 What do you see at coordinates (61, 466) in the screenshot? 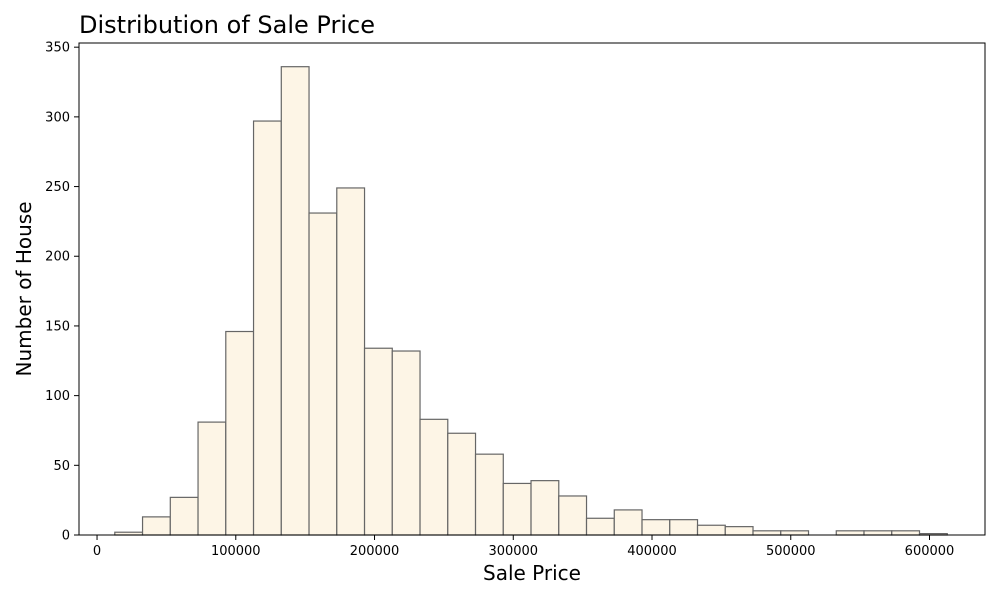
I see `y-tick-label: 50` at bounding box center [61, 466].